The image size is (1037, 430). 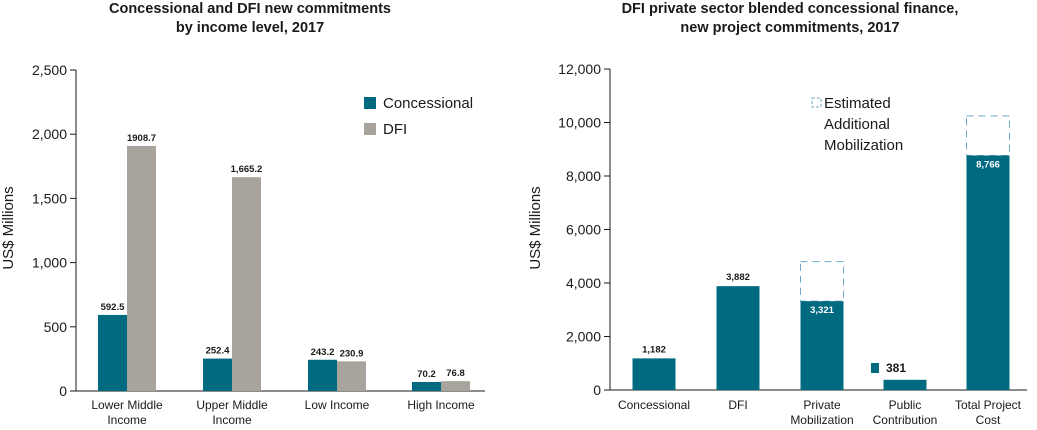 I want to click on chart1-title-line-2: by income level, 2017, so click(x=250, y=28).